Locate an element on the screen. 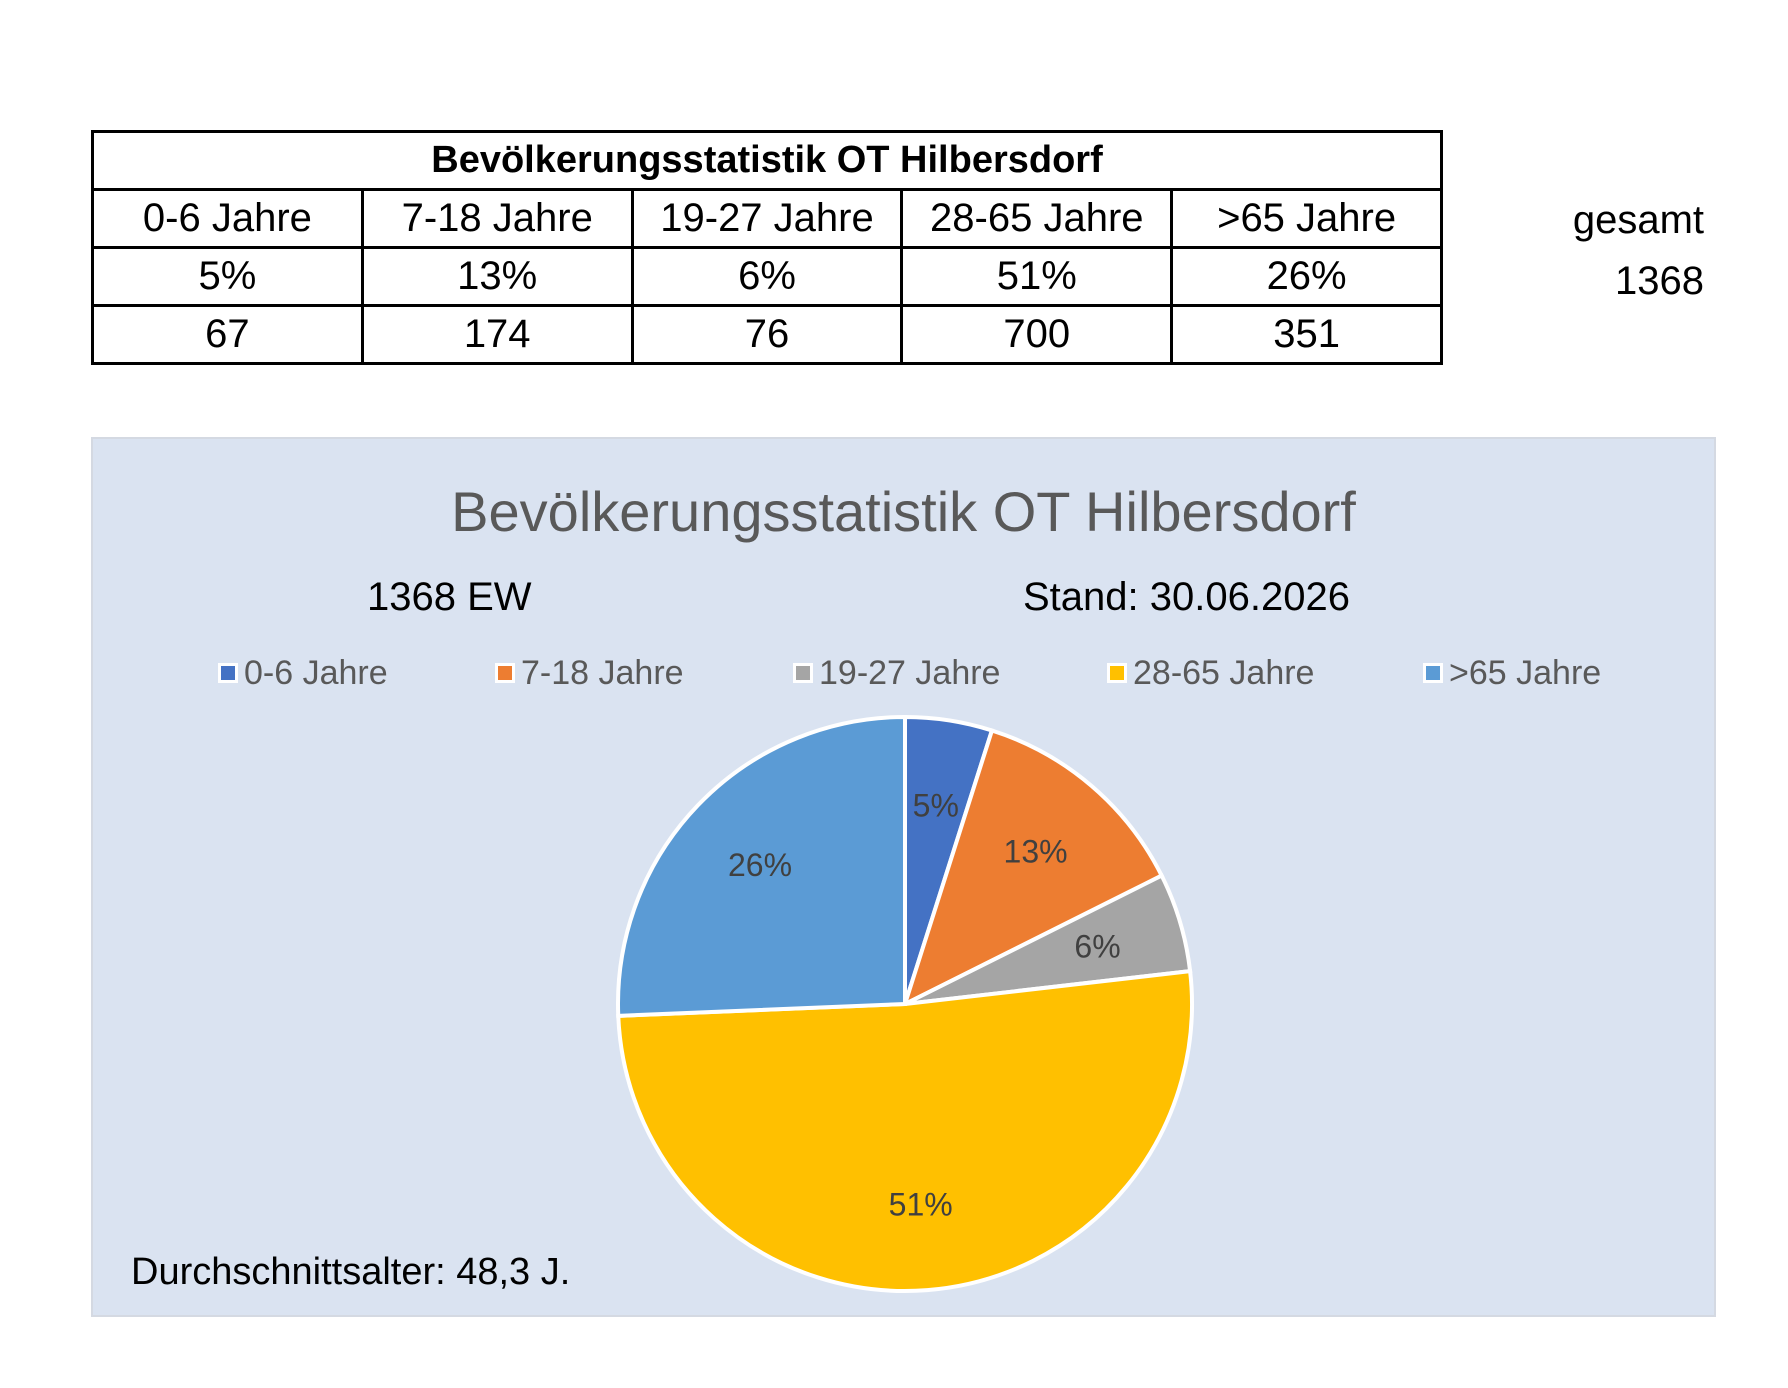  legend-label: 0-6 Jahre is located at coordinates (316, 672).